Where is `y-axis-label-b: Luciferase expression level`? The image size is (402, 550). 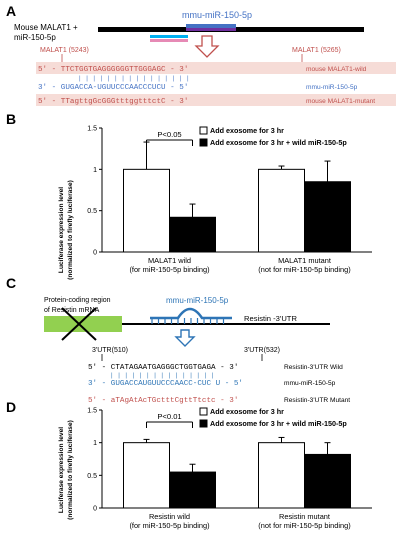
y-axis-label-b: Luciferase expression level is located at coordinates (61, 230).